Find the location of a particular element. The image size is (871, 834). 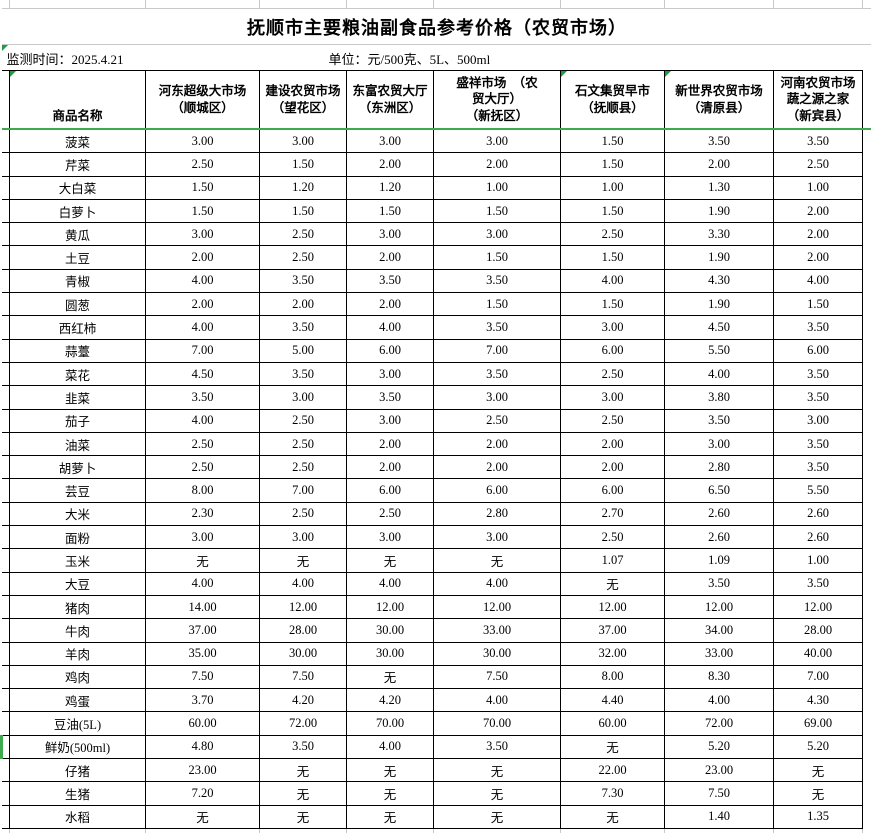

price-cell: 3.70 is located at coordinates (202, 700).